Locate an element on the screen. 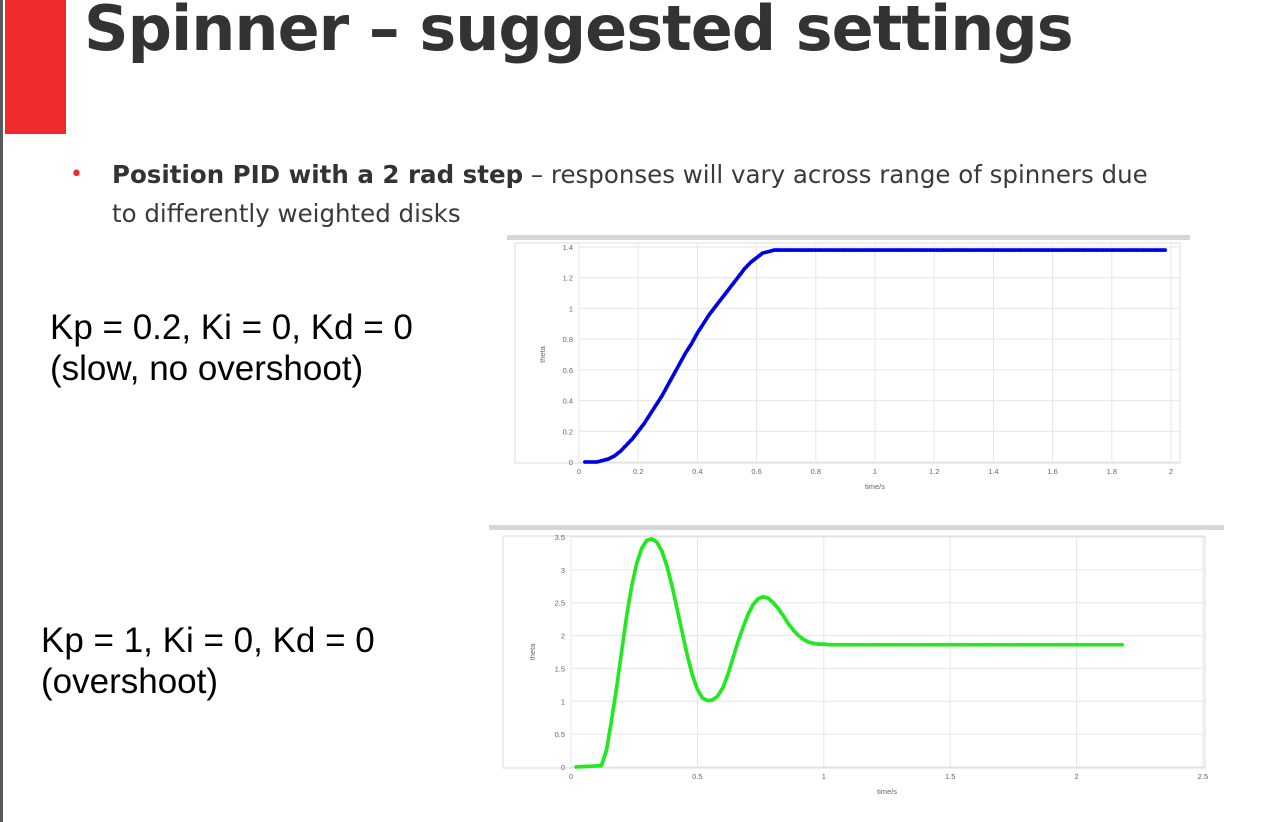 This screenshot has width=1262, height=822. chart2-x-axis-label: time/s is located at coordinates (887, 791).